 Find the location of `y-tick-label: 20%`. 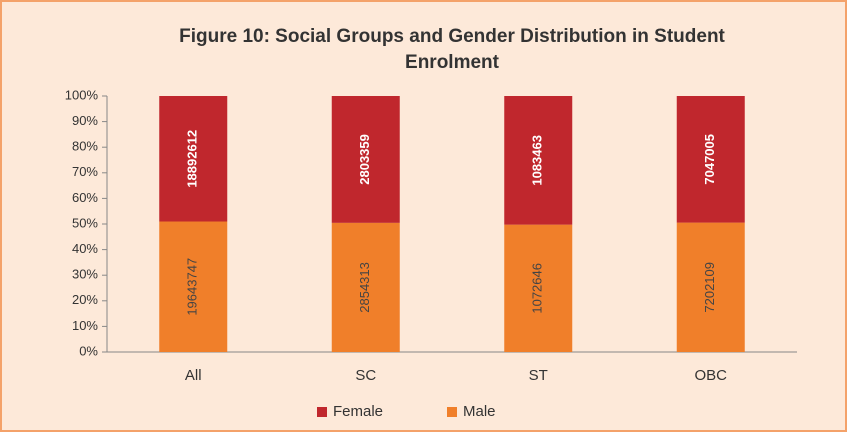

y-tick-label: 20% is located at coordinates (85, 299).